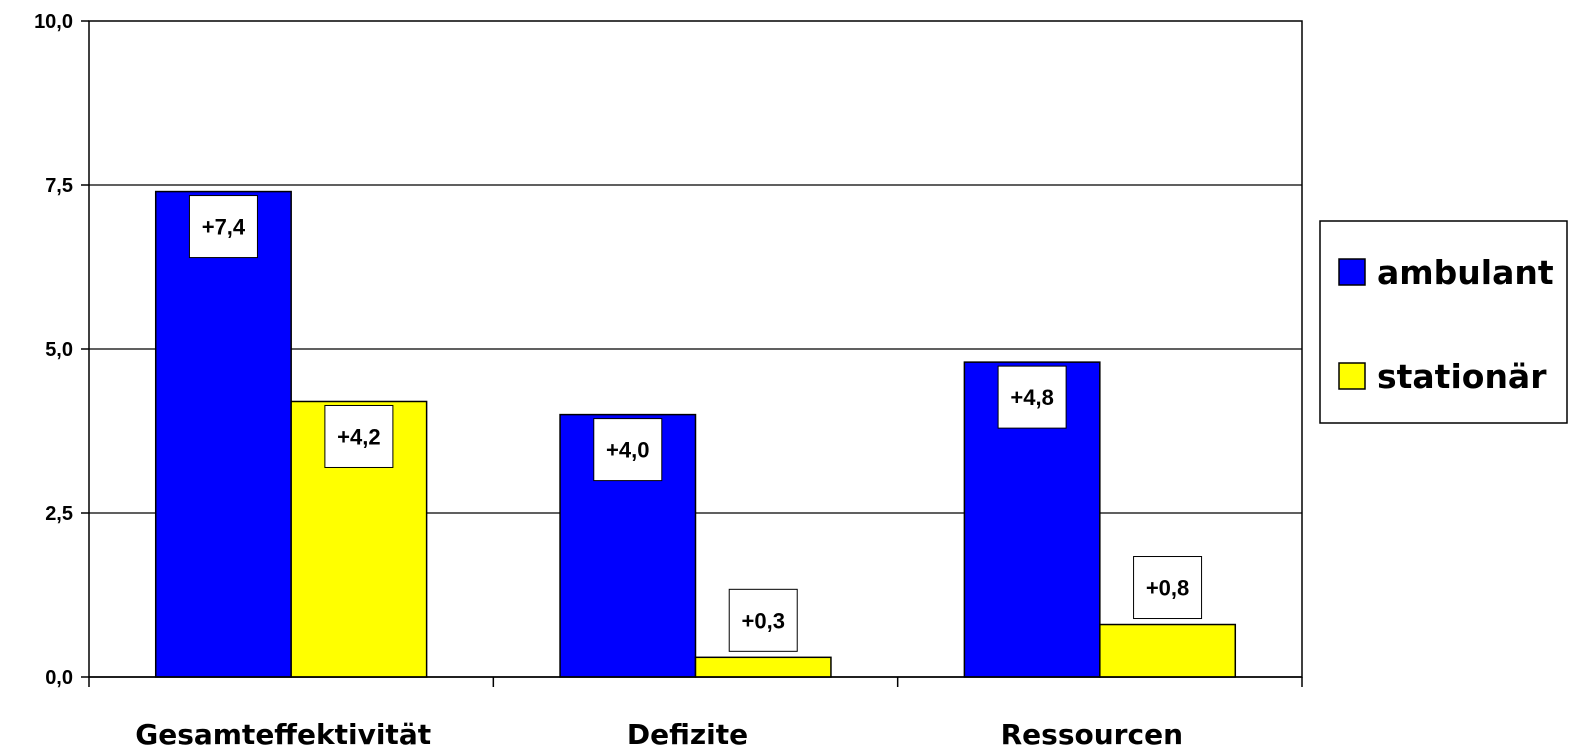 This screenshot has width=1569, height=752. I want to click on legend-label-0: ambulant, so click(1465, 272).